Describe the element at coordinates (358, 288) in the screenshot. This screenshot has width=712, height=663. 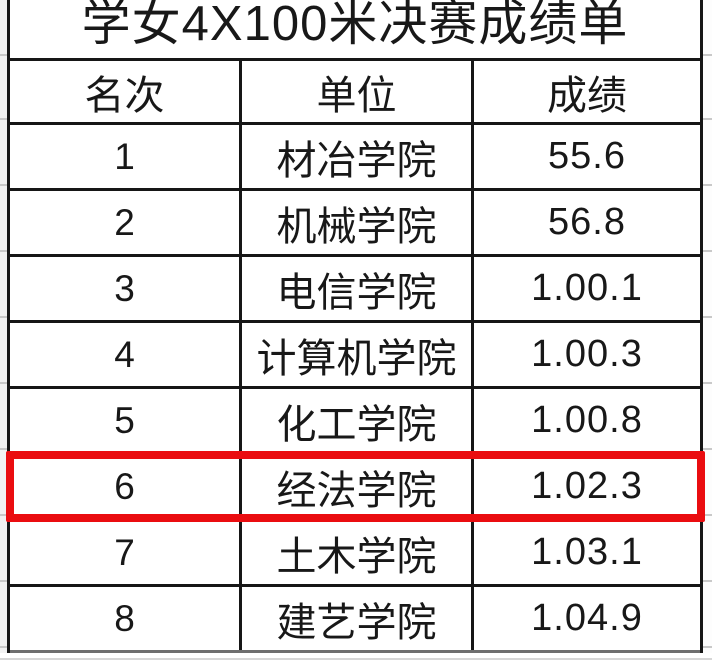
I see `unit-cell: 电信学院` at that location.